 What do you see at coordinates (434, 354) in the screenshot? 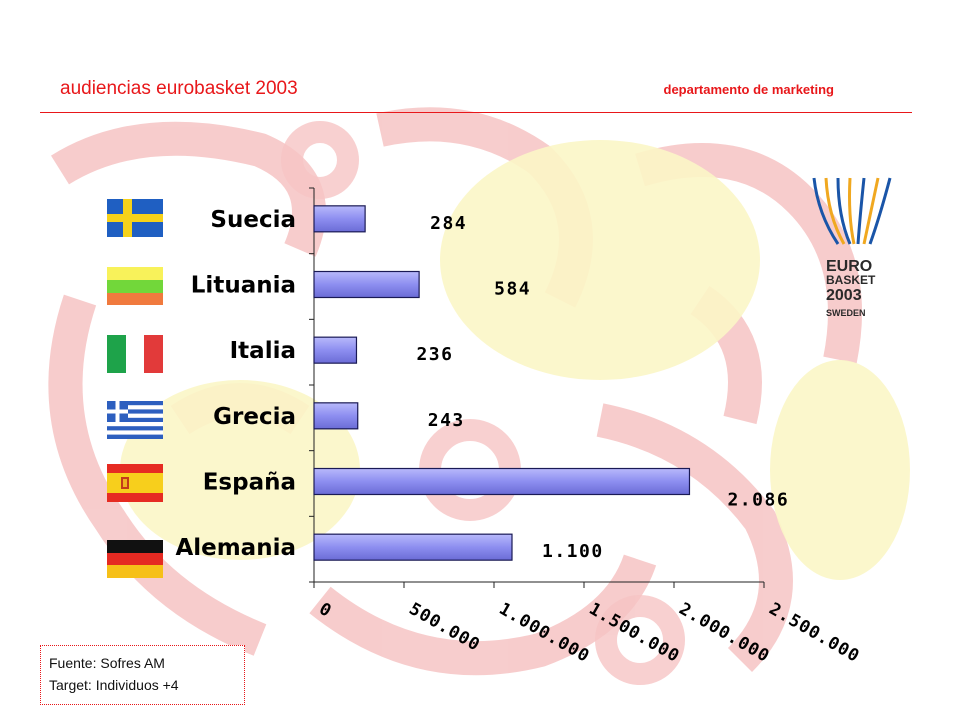
I see `data-label: 236` at bounding box center [434, 354].